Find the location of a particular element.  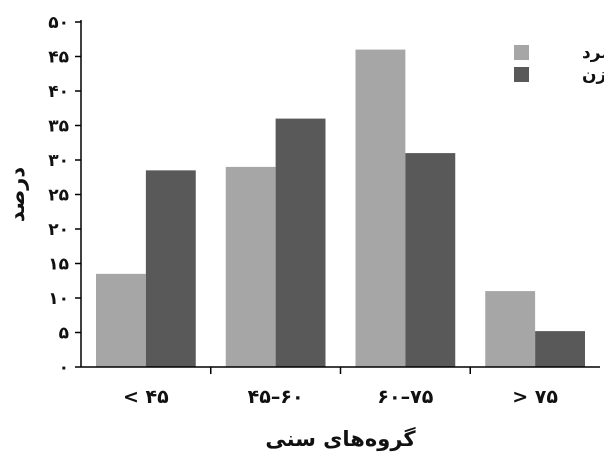

legend-label: مرد is located at coordinates (593, 53).